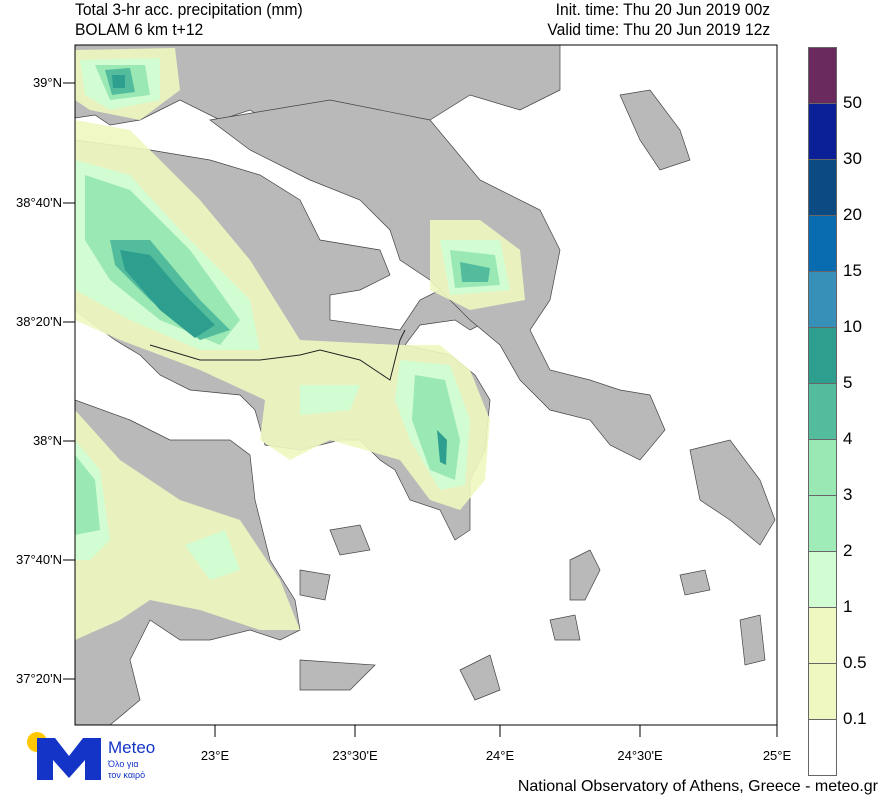  What do you see at coordinates (852, 102) in the screenshot?
I see `colorbar-label: 50` at bounding box center [852, 102].